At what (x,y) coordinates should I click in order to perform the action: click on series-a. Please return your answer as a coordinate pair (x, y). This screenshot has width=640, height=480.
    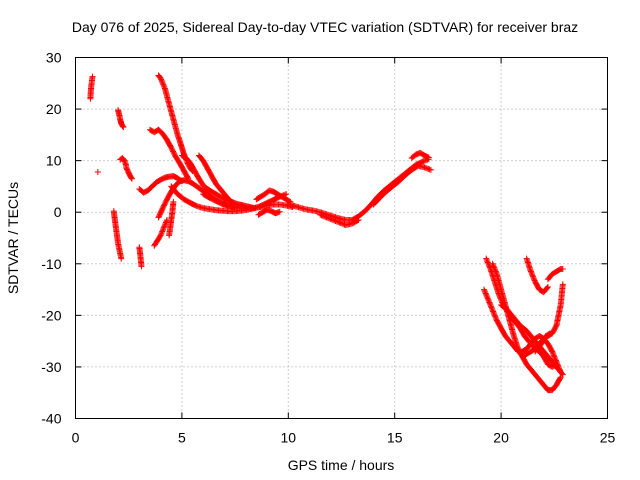
    Looking at the image, I should click on (91, 87).